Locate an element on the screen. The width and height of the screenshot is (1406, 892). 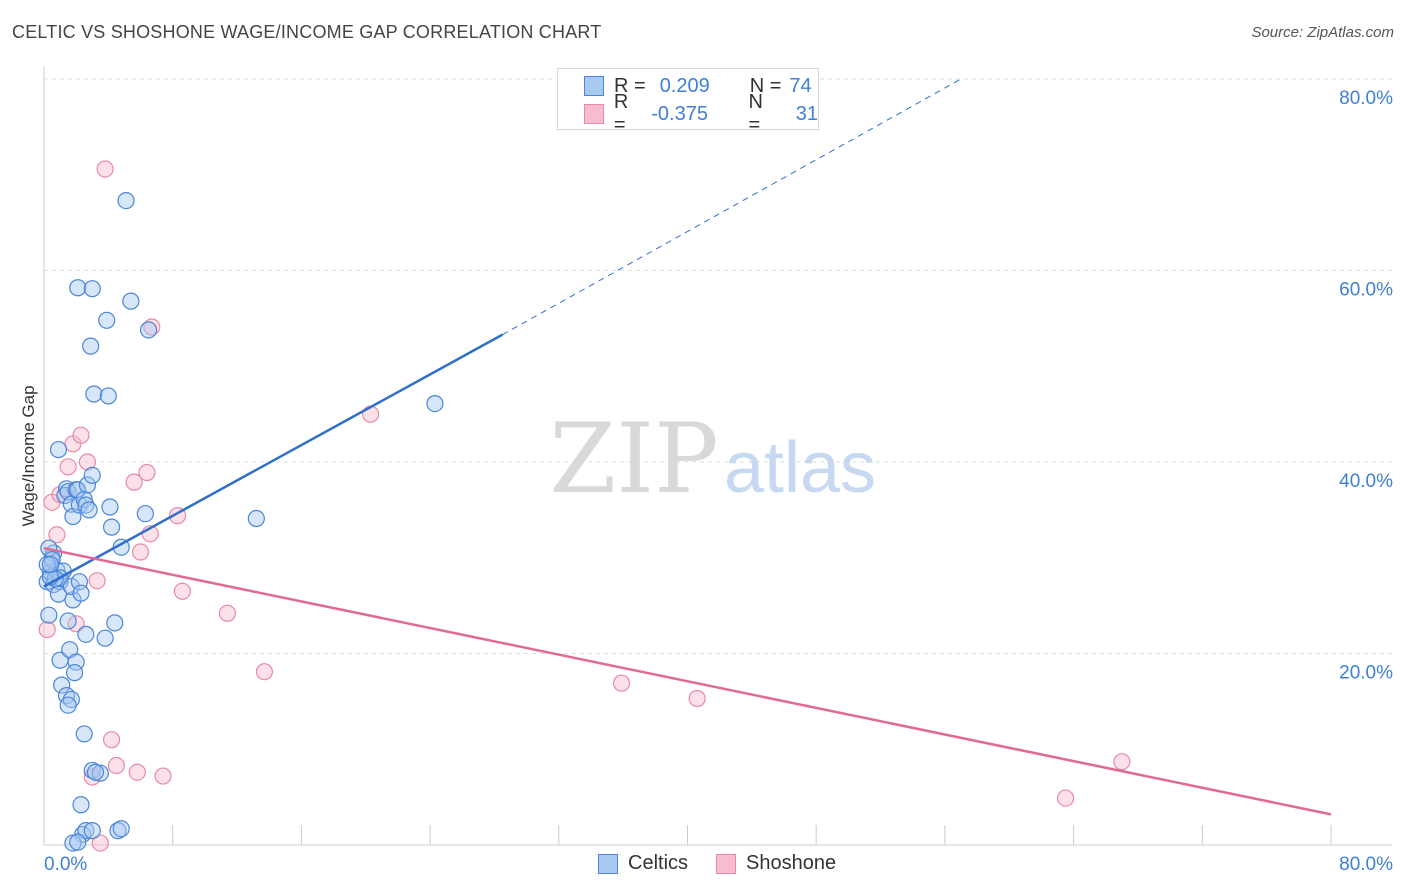
watermark: ZIP atlas is located at coordinates (712, 459).